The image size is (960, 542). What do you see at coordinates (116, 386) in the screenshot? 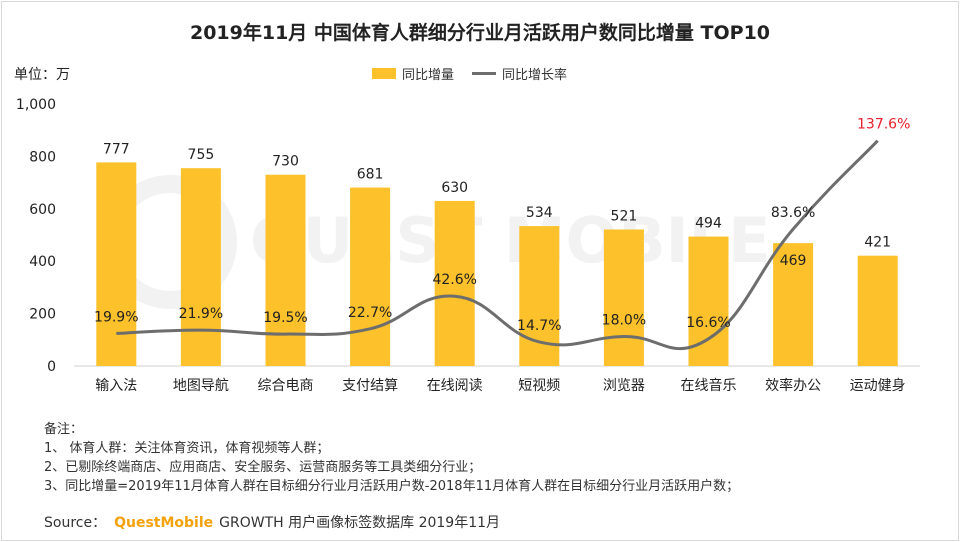
I see `x-category-label: 输入法` at bounding box center [116, 386].